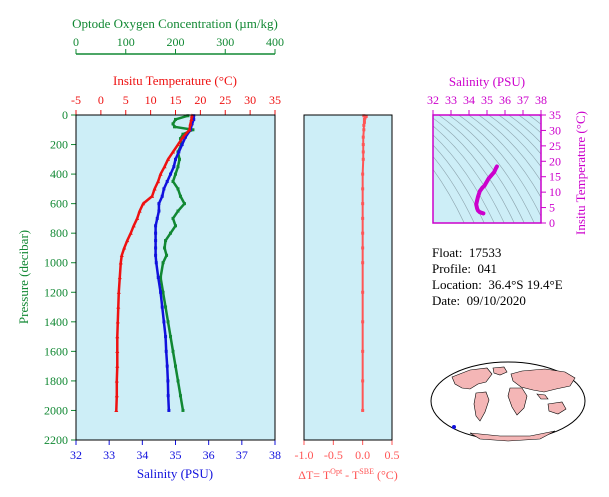 This screenshot has height=497, width=609. What do you see at coordinates (469, 100) in the screenshot?
I see `ts-salinity-tick-label: 34` at bounding box center [469, 100].